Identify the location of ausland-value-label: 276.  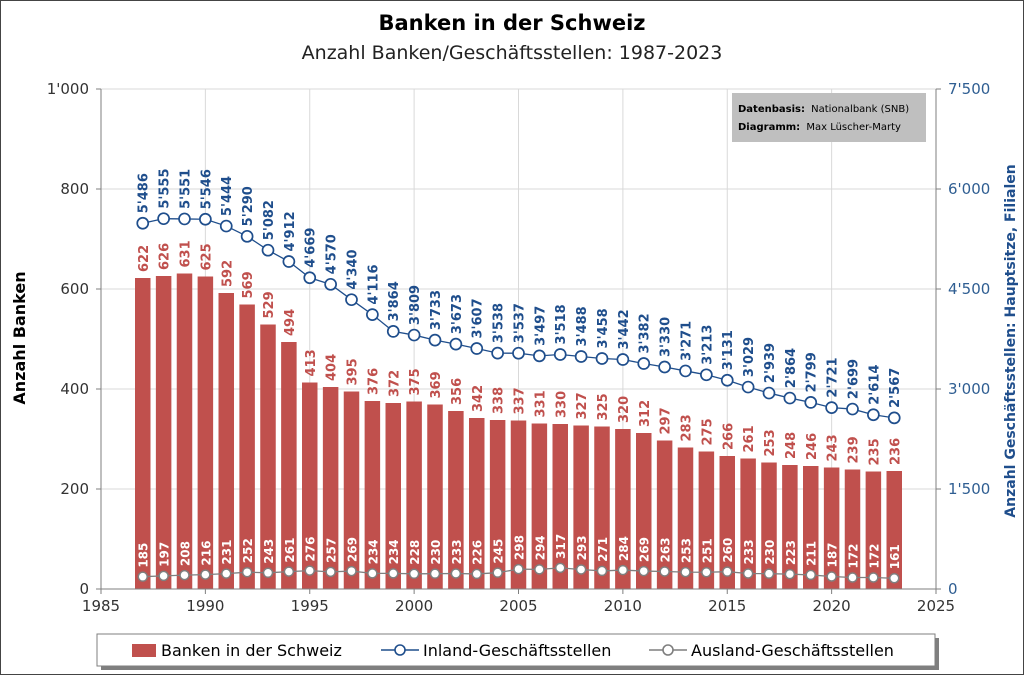
(311, 549).